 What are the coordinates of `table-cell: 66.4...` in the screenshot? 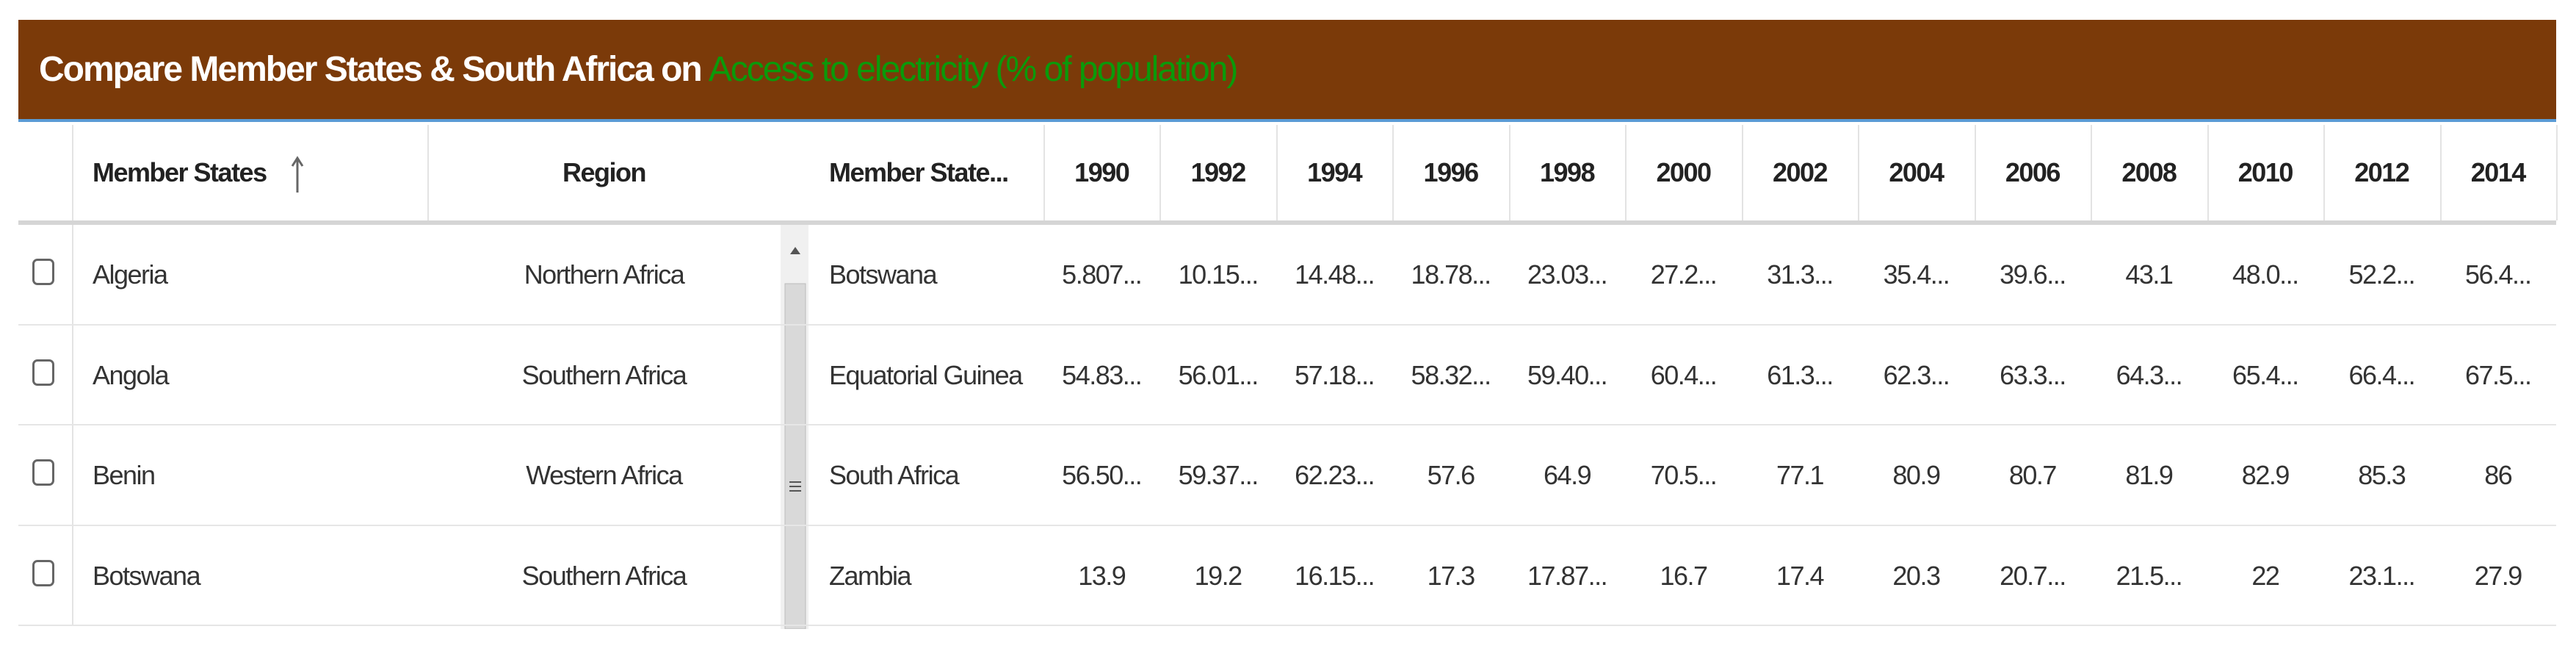 It's located at (2382, 374).